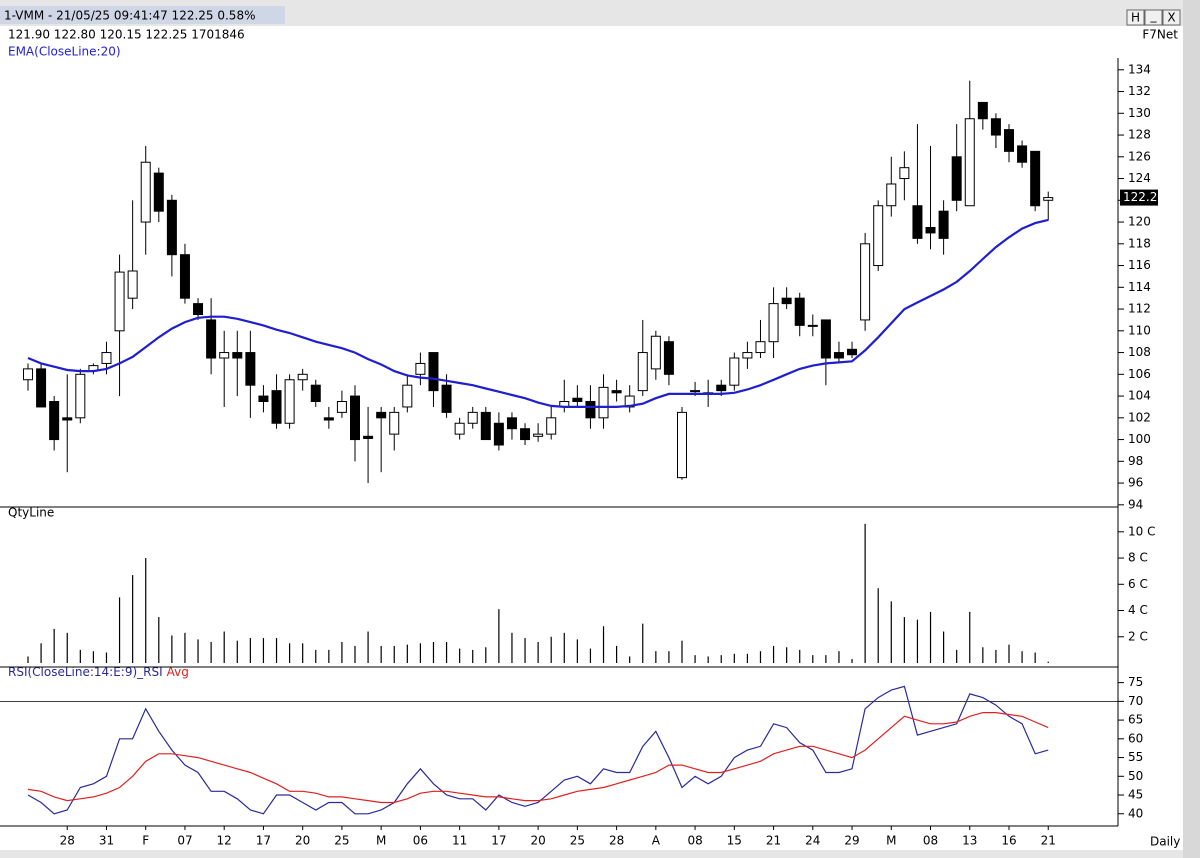 The image size is (1200, 858). What do you see at coordinates (1139, 135) in the screenshot?
I see `y-tick-label: 128` at bounding box center [1139, 135].